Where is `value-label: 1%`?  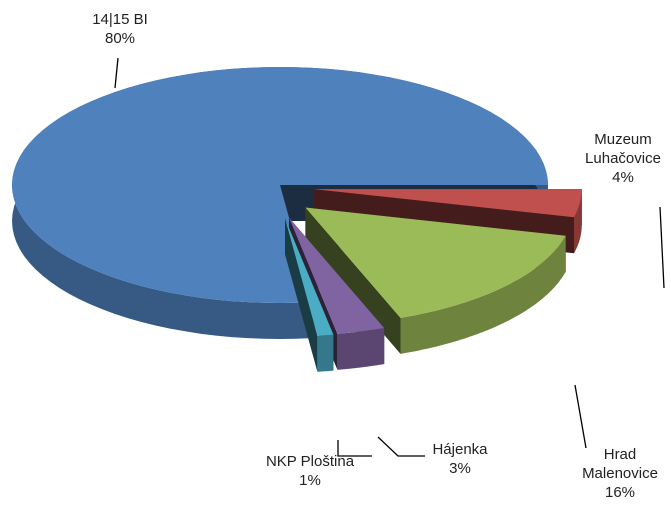
value-label: 1% is located at coordinates (310, 480).